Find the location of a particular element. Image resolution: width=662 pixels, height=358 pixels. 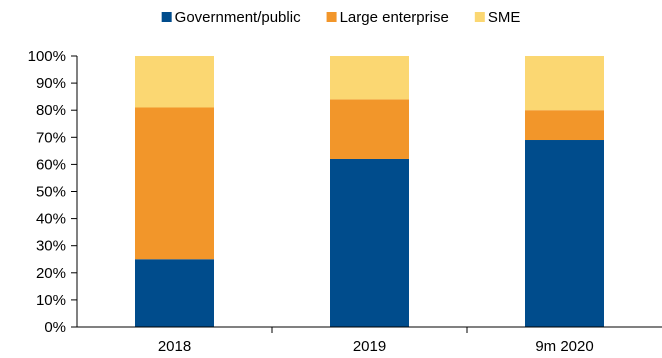

y-tick-label: 50% is located at coordinates (51, 192).